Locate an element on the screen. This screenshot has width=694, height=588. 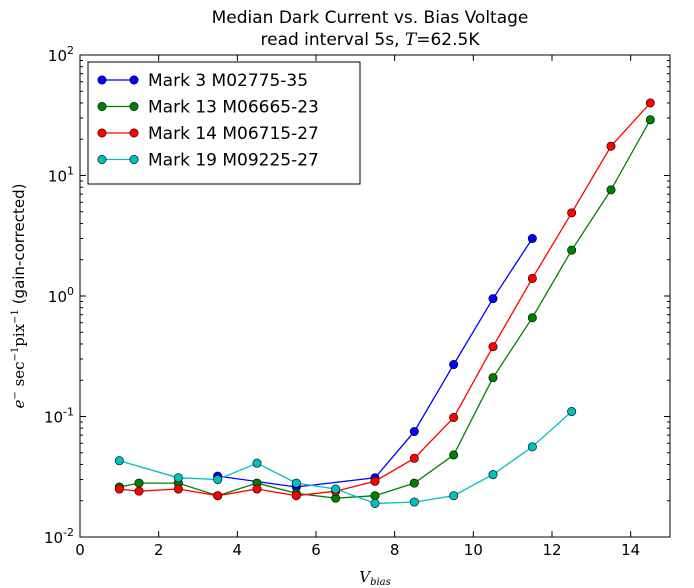
legend-label: Mark 3 M02775-35 is located at coordinates (228, 81).